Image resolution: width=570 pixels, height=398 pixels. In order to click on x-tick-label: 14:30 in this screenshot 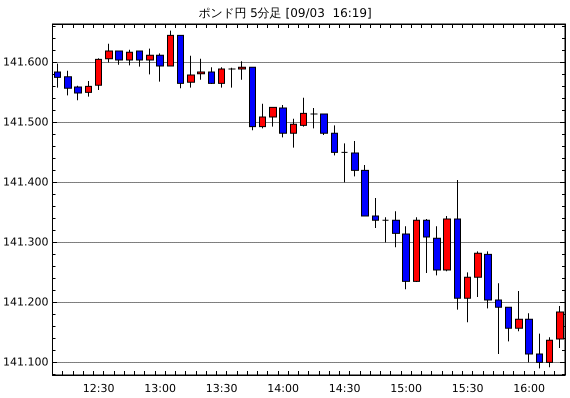, I will do `click(344, 388)`.